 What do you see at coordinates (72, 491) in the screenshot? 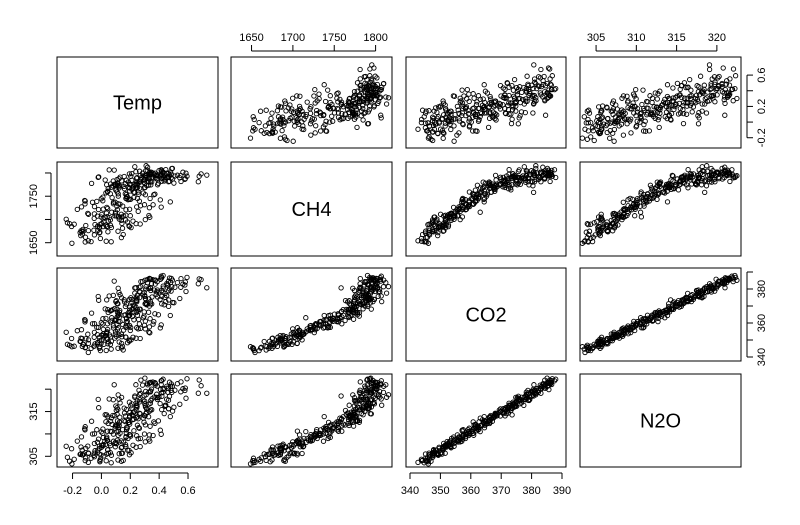
I see `tick-label: -0.2` at bounding box center [72, 491].